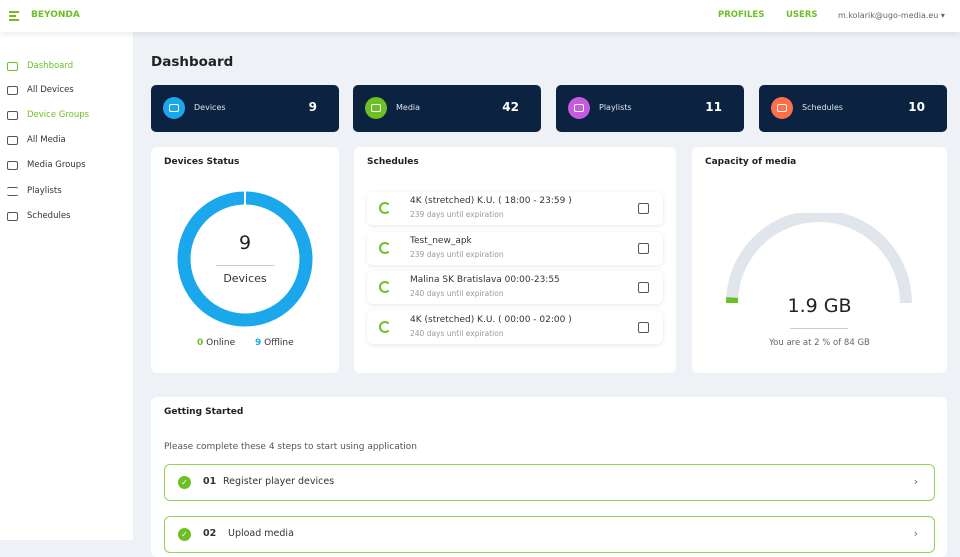  Describe the element at coordinates (46, 140) in the screenshot. I see `sidebar-item-label: All Media` at that location.